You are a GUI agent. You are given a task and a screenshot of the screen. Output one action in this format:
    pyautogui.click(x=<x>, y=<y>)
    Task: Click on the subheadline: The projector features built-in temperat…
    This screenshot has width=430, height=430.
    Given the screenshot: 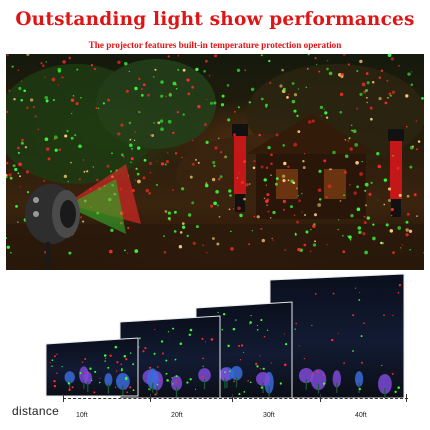 What is the action you would take?
    pyautogui.click(x=215, y=45)
    